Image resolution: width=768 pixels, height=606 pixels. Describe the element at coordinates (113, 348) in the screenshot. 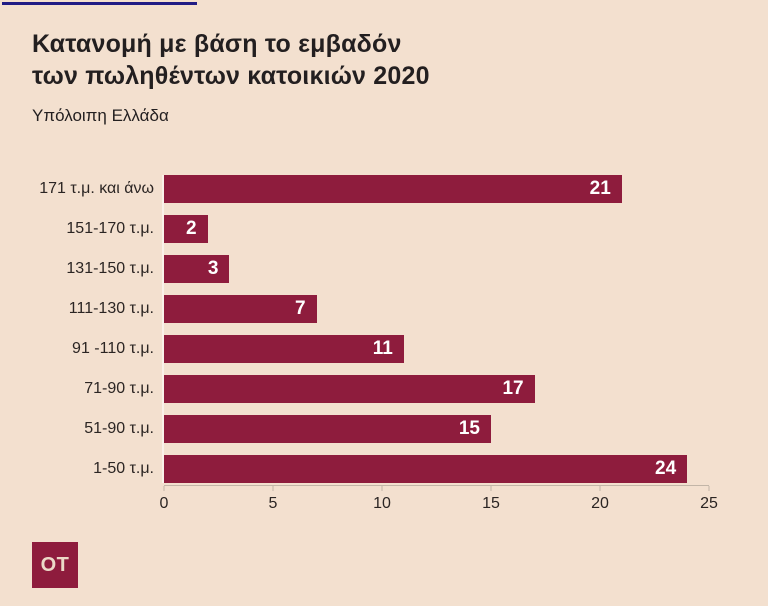

I see `category-label: 91 -110 τ.μ.` at that location.